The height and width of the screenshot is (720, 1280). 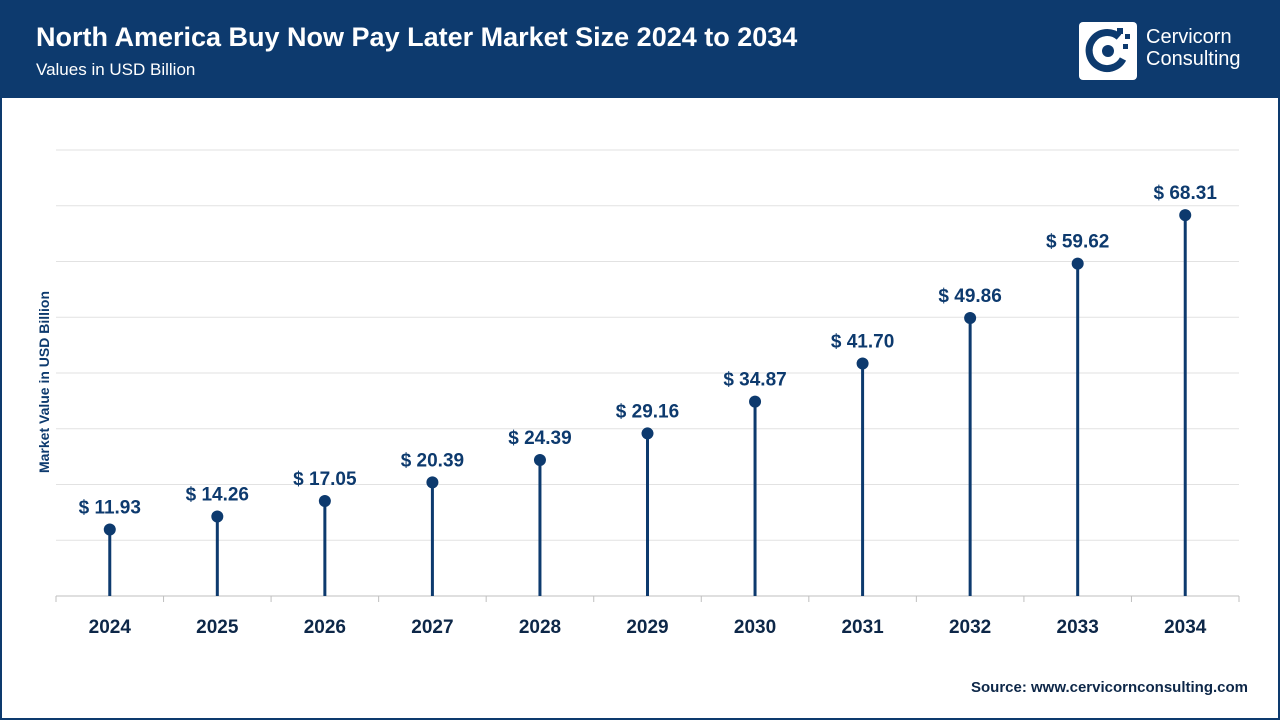 I want to click on data-label-2032: $ 49.86, so click(x=969, y=296).